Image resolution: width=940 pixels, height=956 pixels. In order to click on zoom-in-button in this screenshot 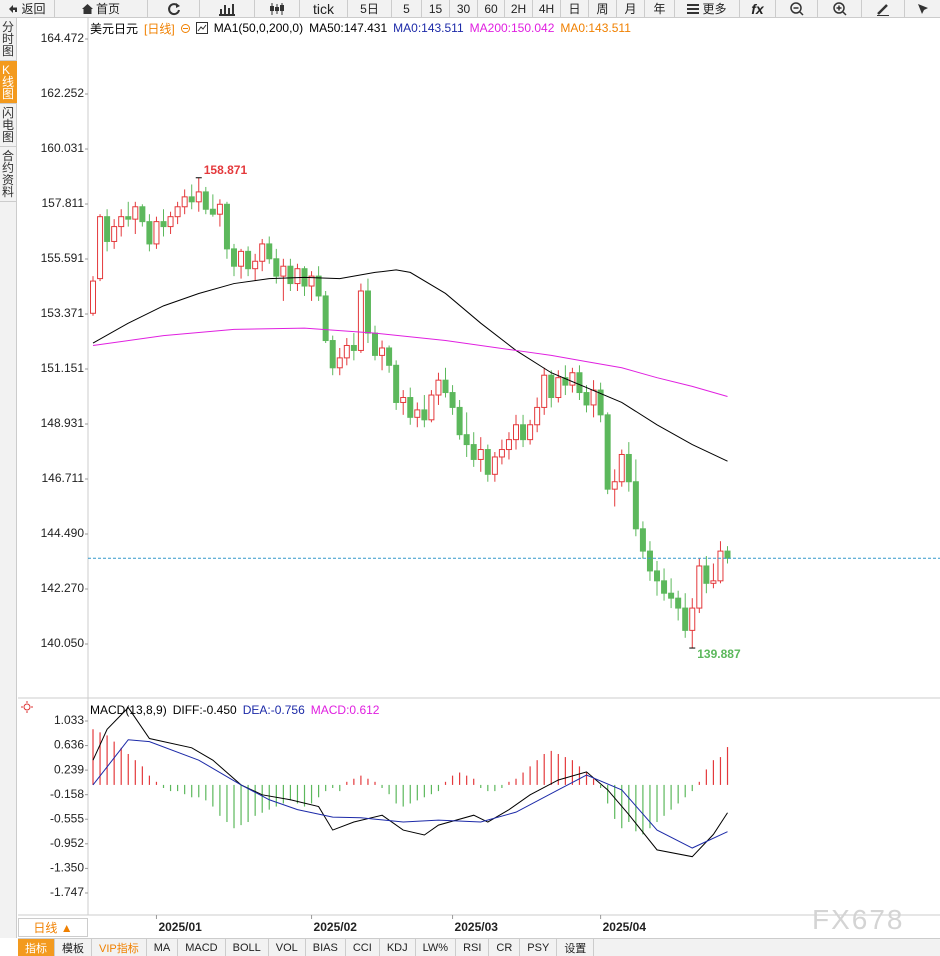, I will do `click(840, 8)`.